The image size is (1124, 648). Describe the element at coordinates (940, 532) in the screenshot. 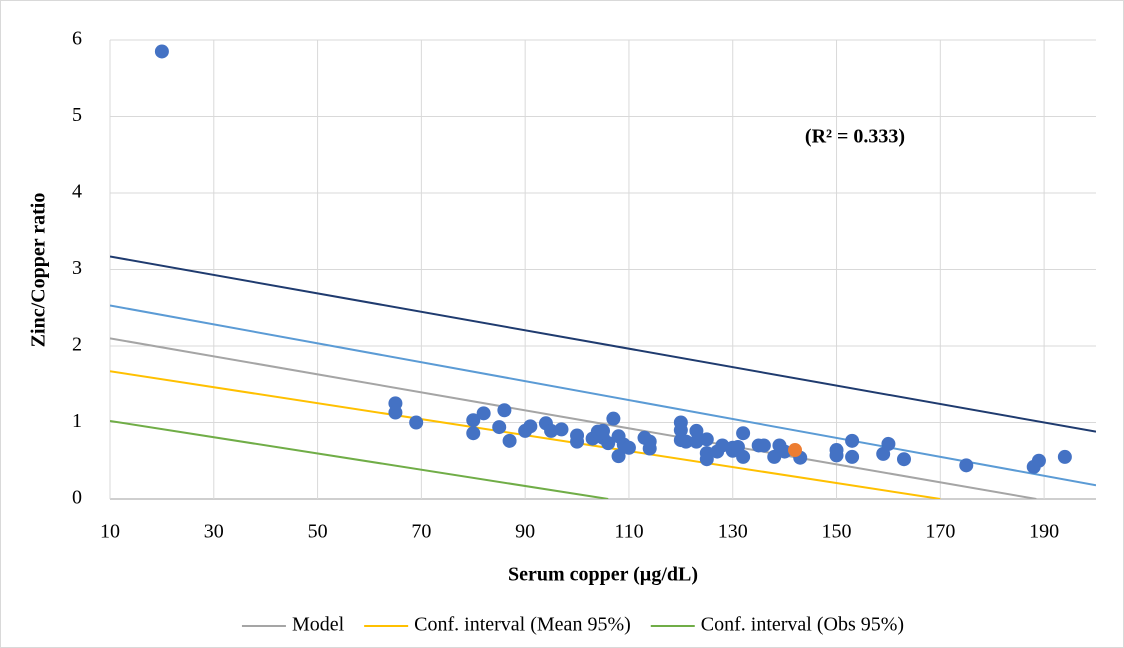

I see `x-tick-label: 170` at that location.